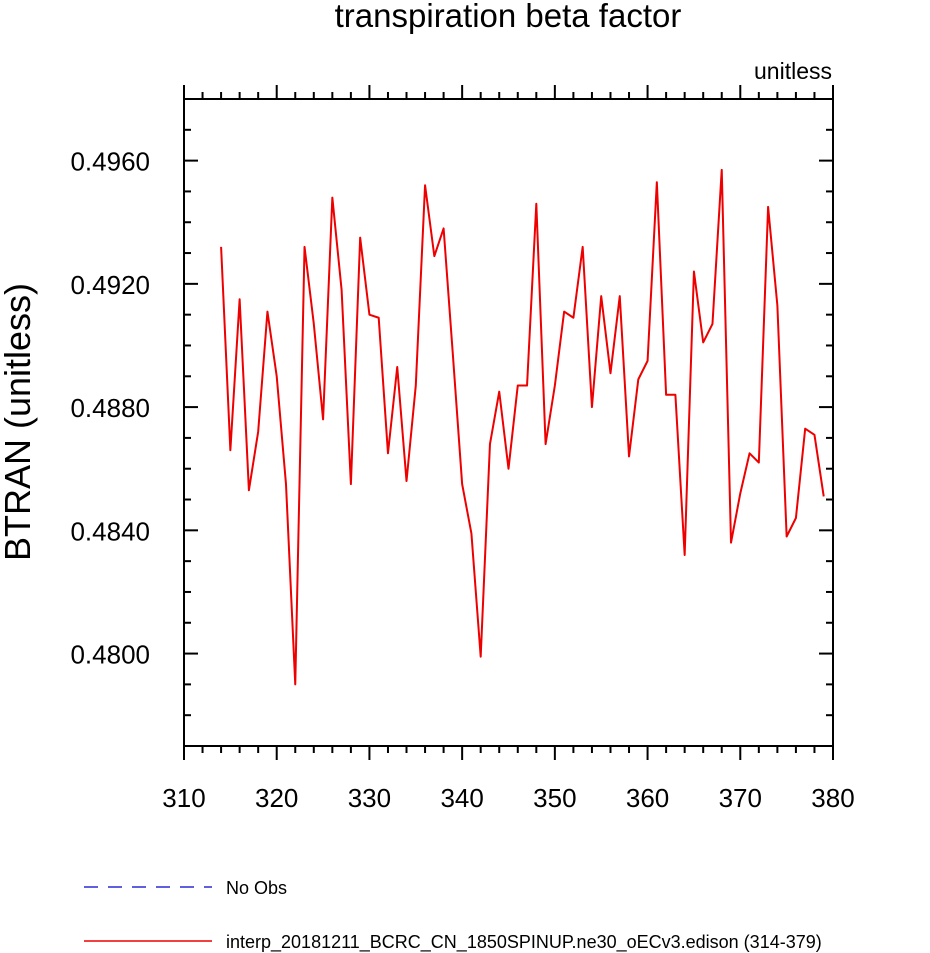  What do you see at coordinates (110, 531) in the screenshot?
I see `y-tick-label: 0.4840` at bounding box center [110, 531].